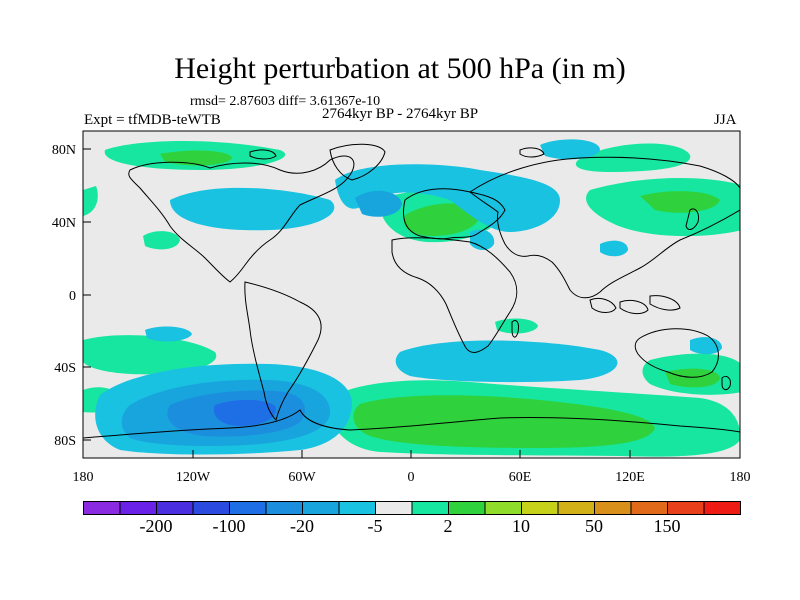 The image size is (800, 600). What do you see at coordinates (65, 441) in the screenshot?
I see `y-tick-label: 80S` at bounding box center [65, 441].